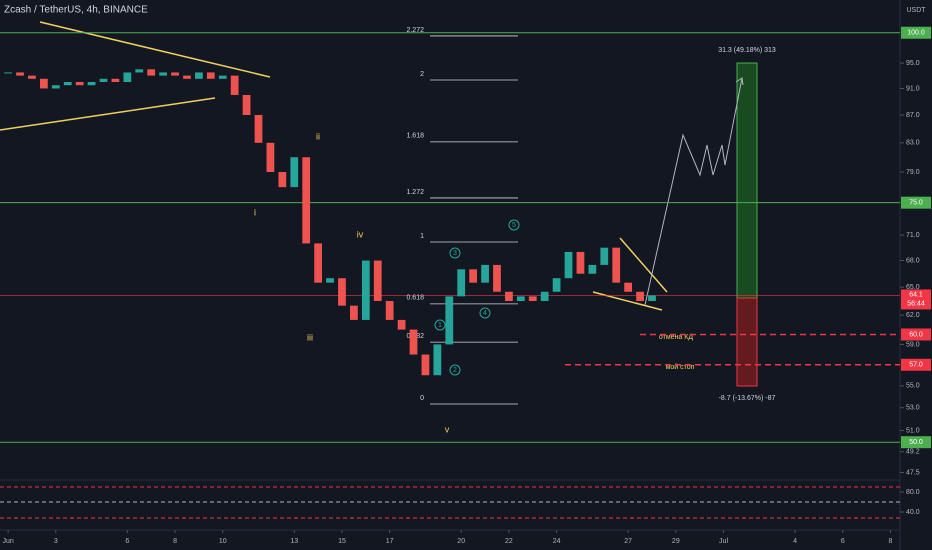 Image resolution: width=932 pixels, height=550 pixels. Describe the element at coordinates (352, 282) in the screenshot. I see `wave-labels: i ii iii iv v` at that location.